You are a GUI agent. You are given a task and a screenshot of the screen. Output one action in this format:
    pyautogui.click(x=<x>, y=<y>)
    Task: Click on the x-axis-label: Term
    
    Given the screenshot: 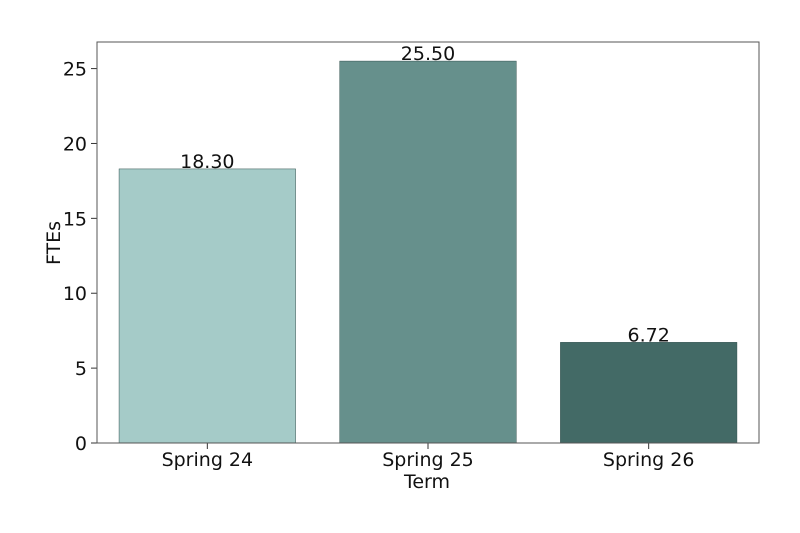 What is the action you would take?
    pyautogui.click(x=426, y=482)
    